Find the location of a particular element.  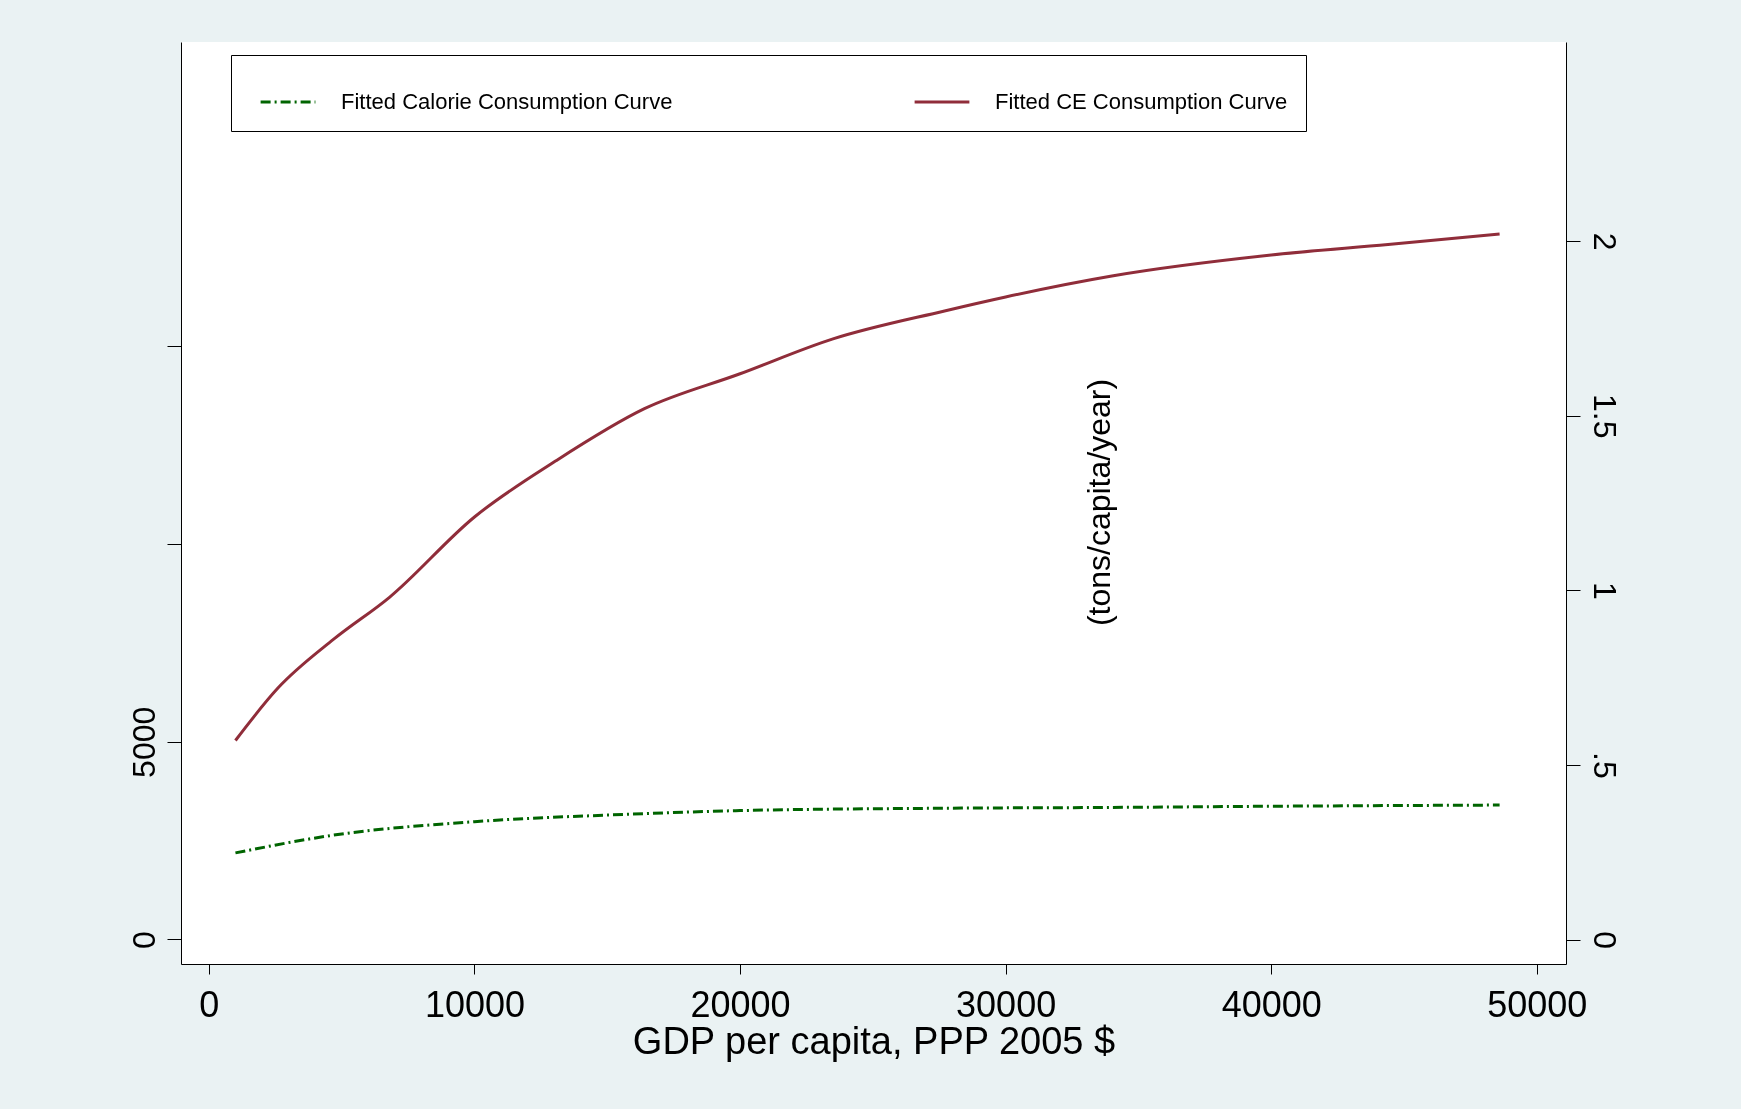

y-tick-label: 5000 is located at coordinates (143, 742).